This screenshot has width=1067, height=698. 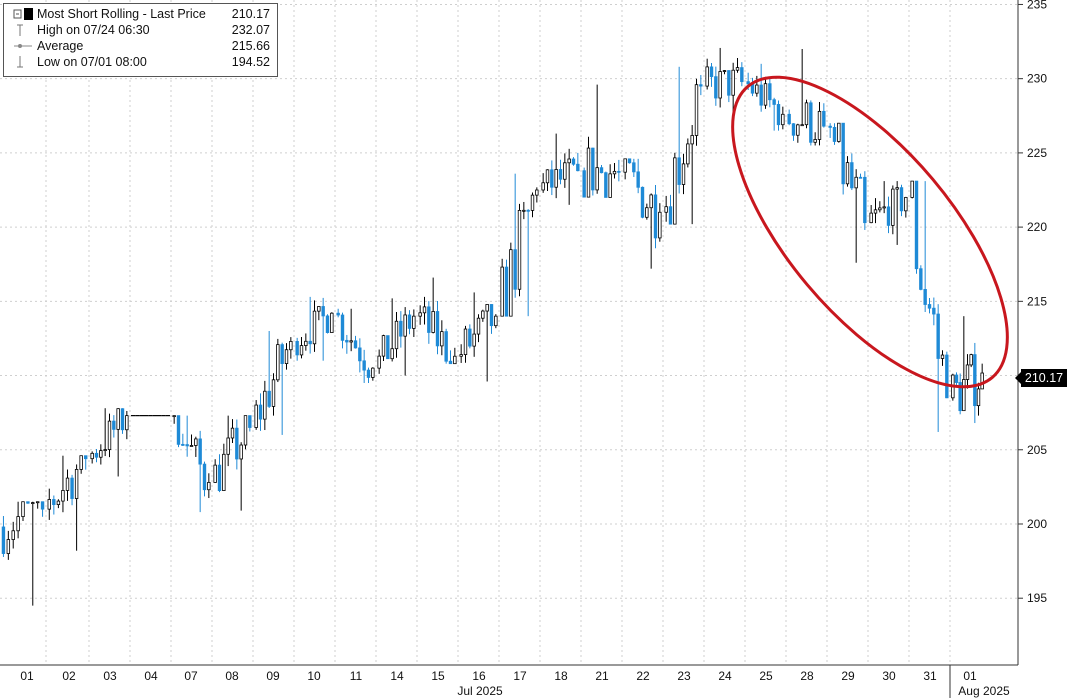 What do you see at coordinates (438, 676) in the screenshot?
I see `x-tick-label: 15` at bounding box center [438, 676].